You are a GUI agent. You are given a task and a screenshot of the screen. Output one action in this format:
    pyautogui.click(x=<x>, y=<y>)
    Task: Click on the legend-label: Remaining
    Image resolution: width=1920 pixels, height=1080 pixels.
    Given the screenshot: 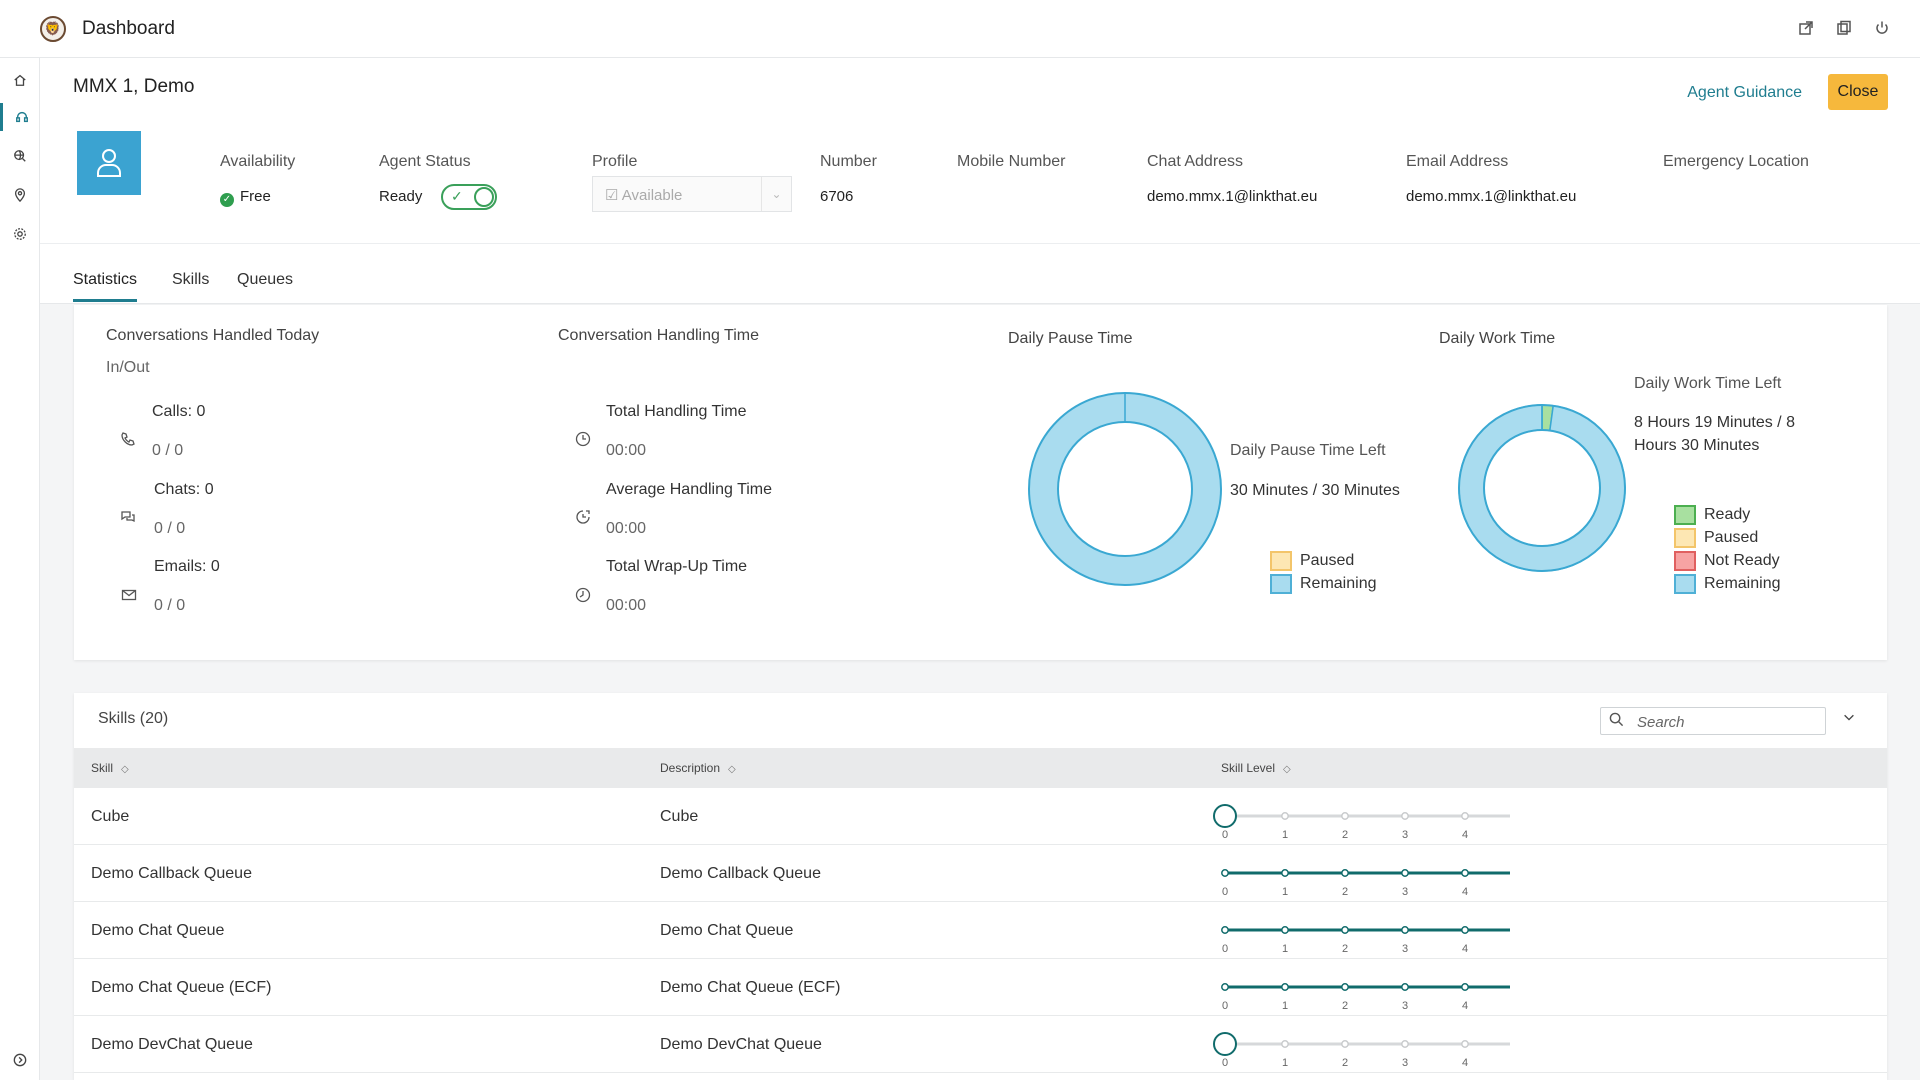 What is the action you would take?
    pyautogui.click(x=1742, y=583)
    